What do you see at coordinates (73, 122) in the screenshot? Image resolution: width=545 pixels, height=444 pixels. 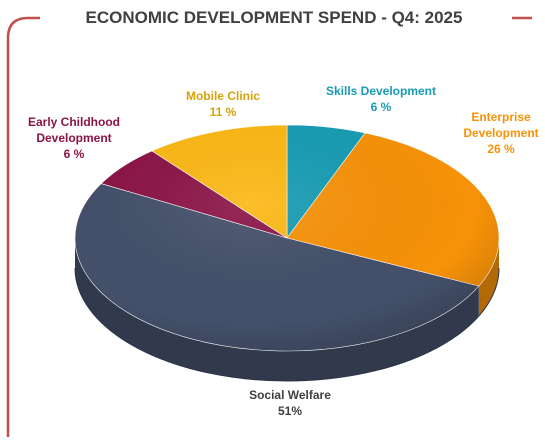 I see `label-early-childhood-development-name-1: Early Childhood` at bounding box center [73, 122].